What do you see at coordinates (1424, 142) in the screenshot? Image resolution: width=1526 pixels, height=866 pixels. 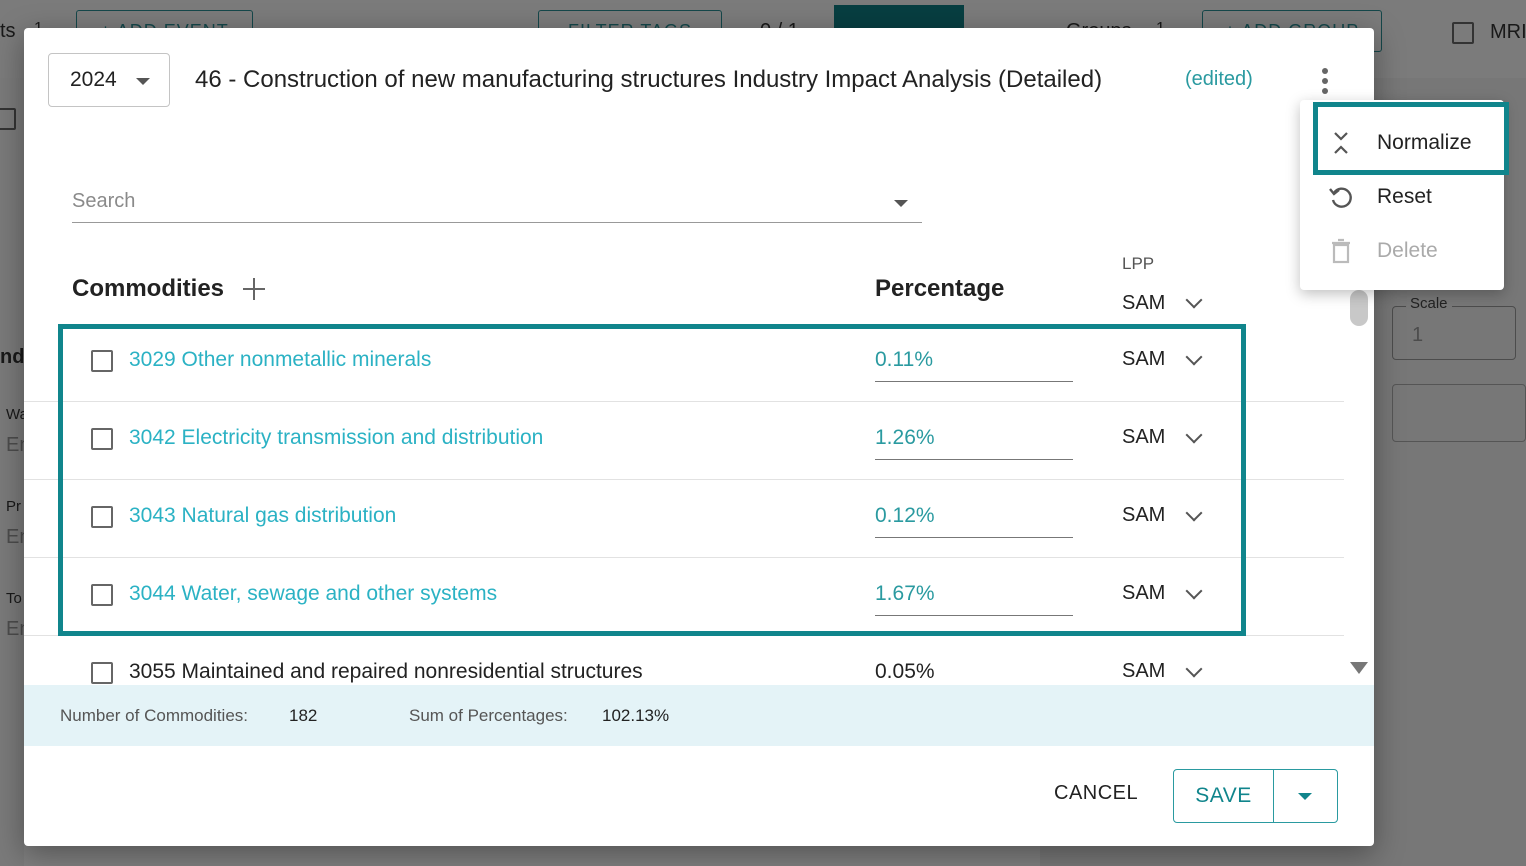 I see `menu-item-label: Normalize` at bounding box center [1424, 142].